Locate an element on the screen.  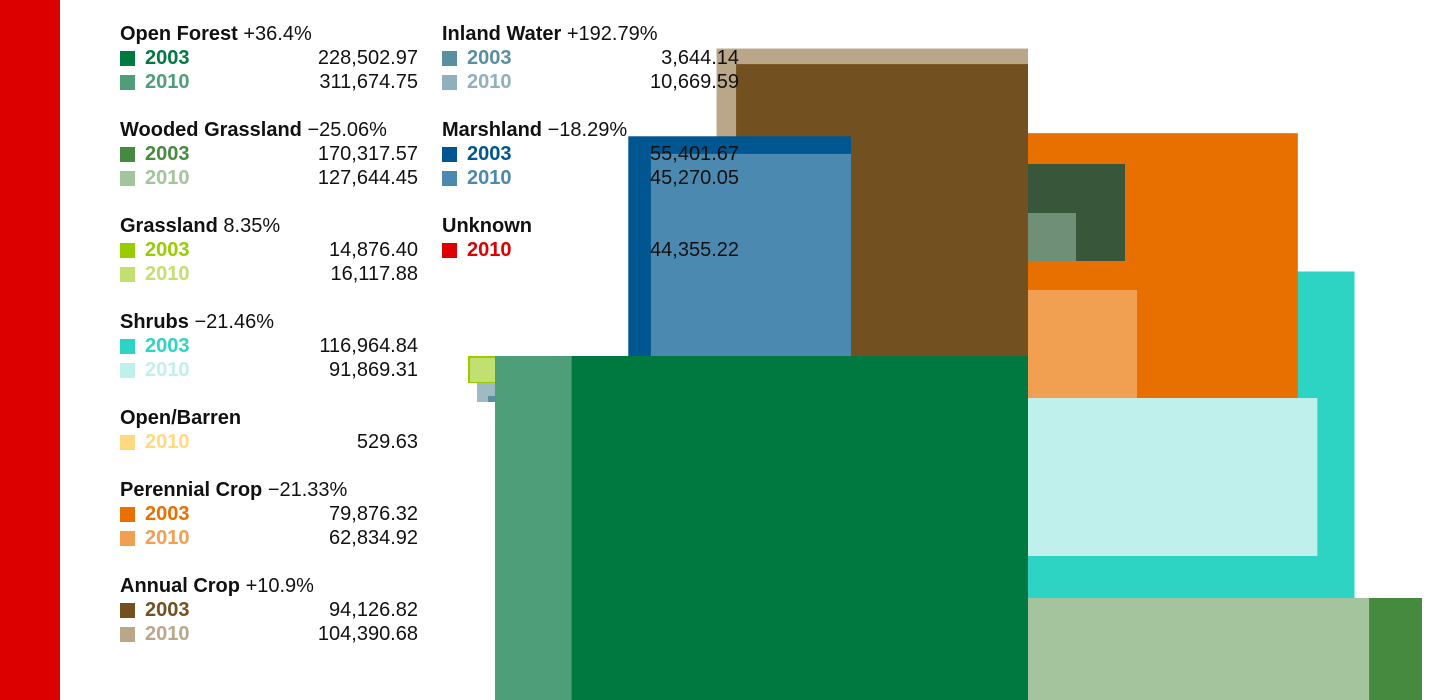
legend-title: Inland Water +192.79% is located at coordinates (590, 34).